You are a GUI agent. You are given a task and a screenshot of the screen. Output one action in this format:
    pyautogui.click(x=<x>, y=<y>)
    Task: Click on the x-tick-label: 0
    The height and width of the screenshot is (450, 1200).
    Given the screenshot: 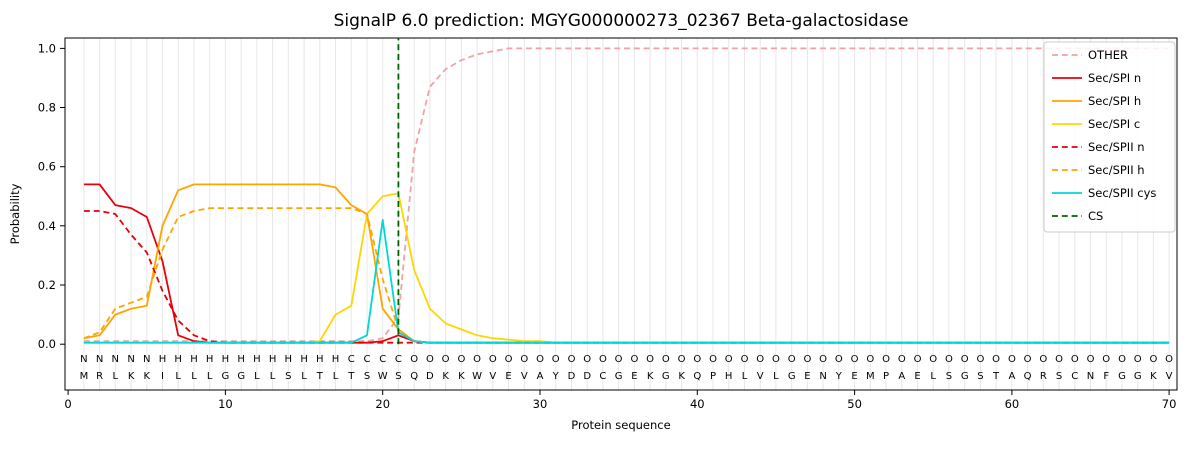 What is the action you would take?
    pyautogui.click(x=67, y=404)
    